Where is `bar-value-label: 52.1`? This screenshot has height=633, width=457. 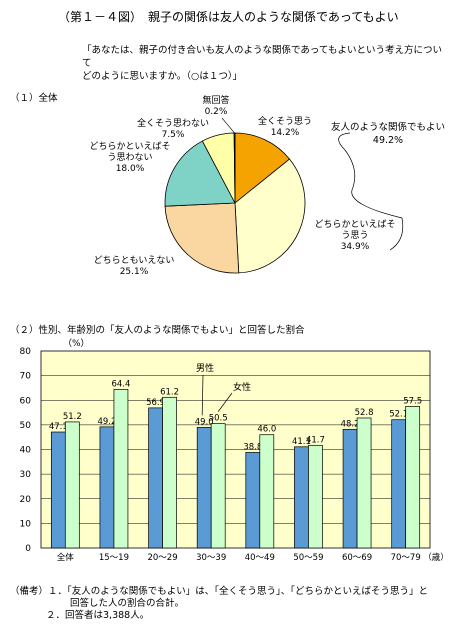
bar-value-label: 52.1 is located at coordinates (398, 415).